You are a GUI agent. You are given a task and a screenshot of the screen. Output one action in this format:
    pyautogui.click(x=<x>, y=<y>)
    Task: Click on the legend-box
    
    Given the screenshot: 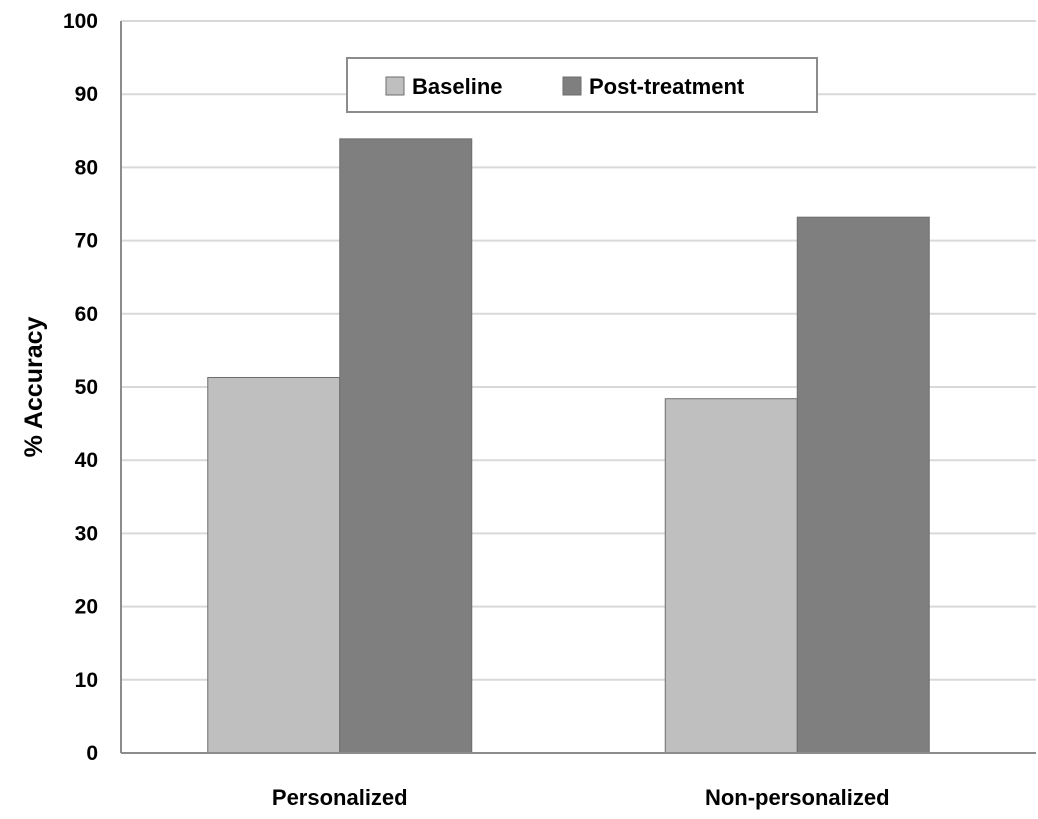 What is the action you would take?
    pyautogui.click(x=582, y=85)
    